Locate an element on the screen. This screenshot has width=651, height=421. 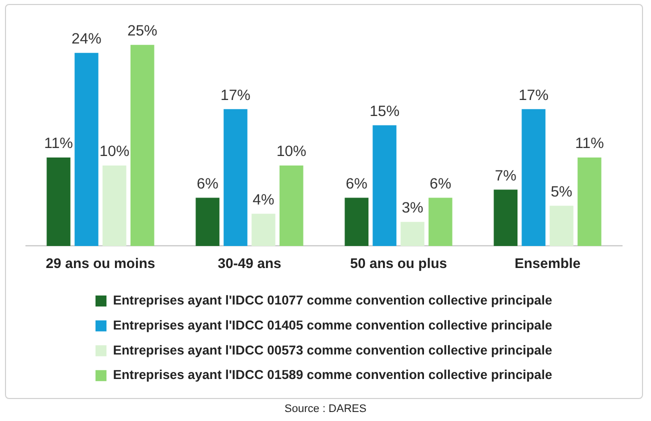
data-label: 25% is located at coordinates (142, 31).